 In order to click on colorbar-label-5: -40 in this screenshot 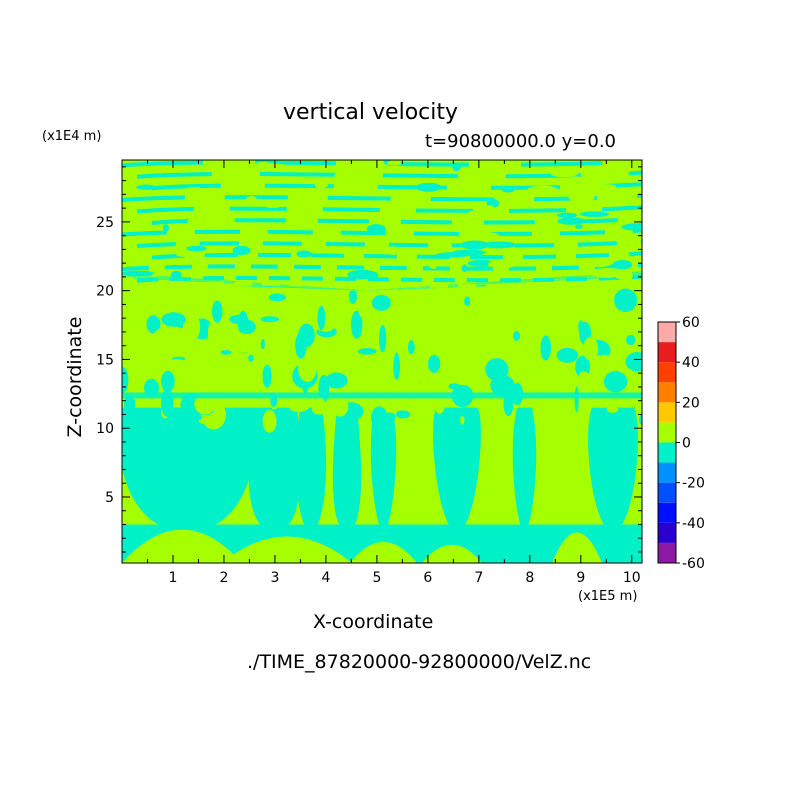, I will do `click(693, 524)`.